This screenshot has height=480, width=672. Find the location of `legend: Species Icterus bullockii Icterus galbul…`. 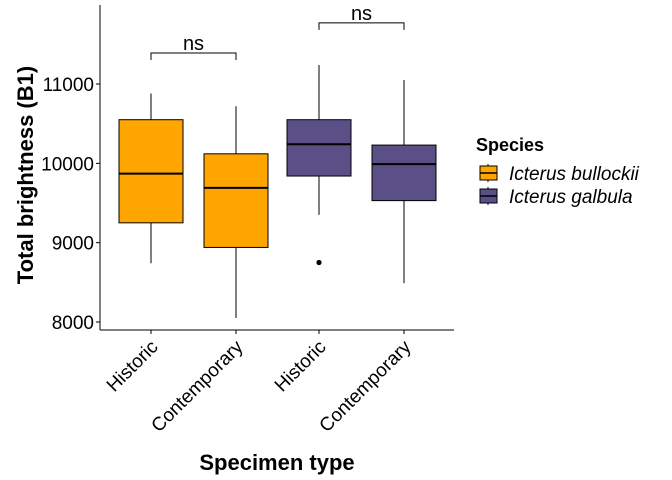

legend: Species Icterus bullockii Icterus galbul… is located at coordinates (558, 171).